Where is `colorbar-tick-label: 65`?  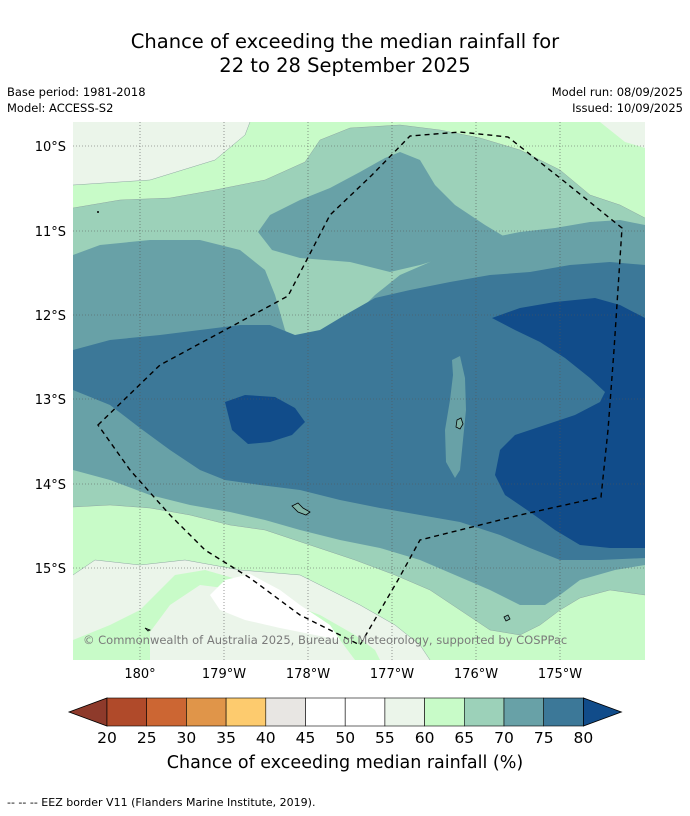 colorbar-tick-label: 65 is located at coordinates (464, 738).